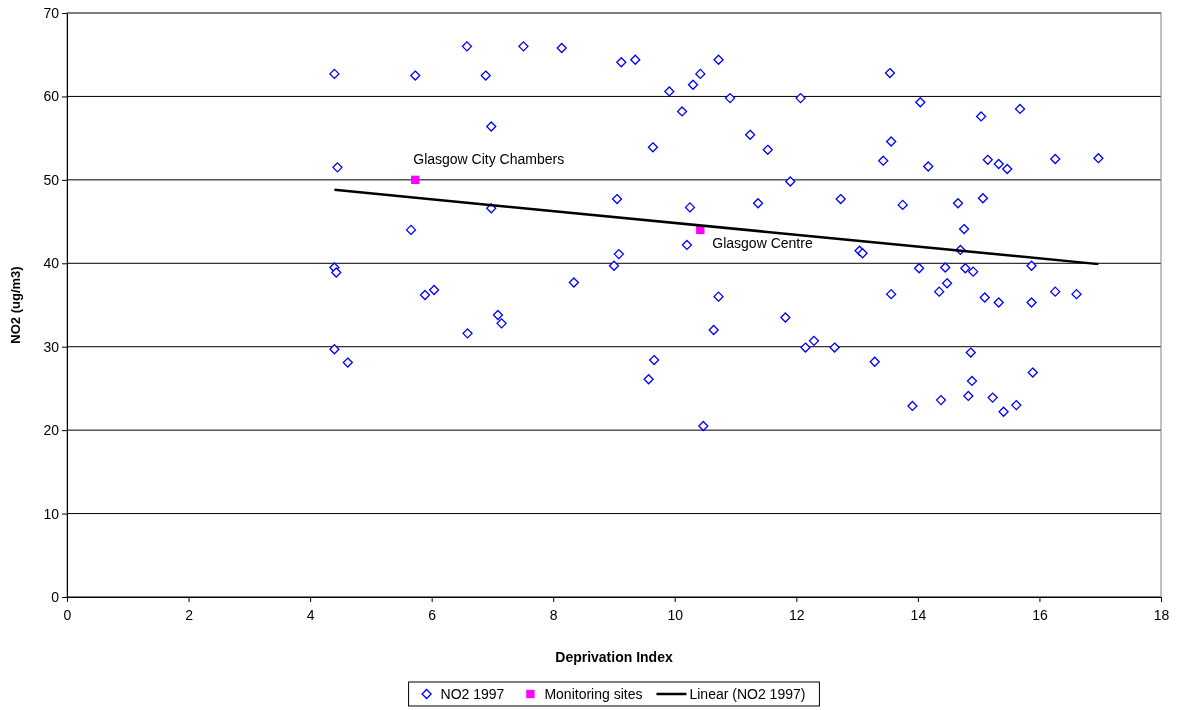 The width and height of the screenshot is (1183, 710). I want to click on legend-label: Linear (NO2 1997), so click(747, 694).